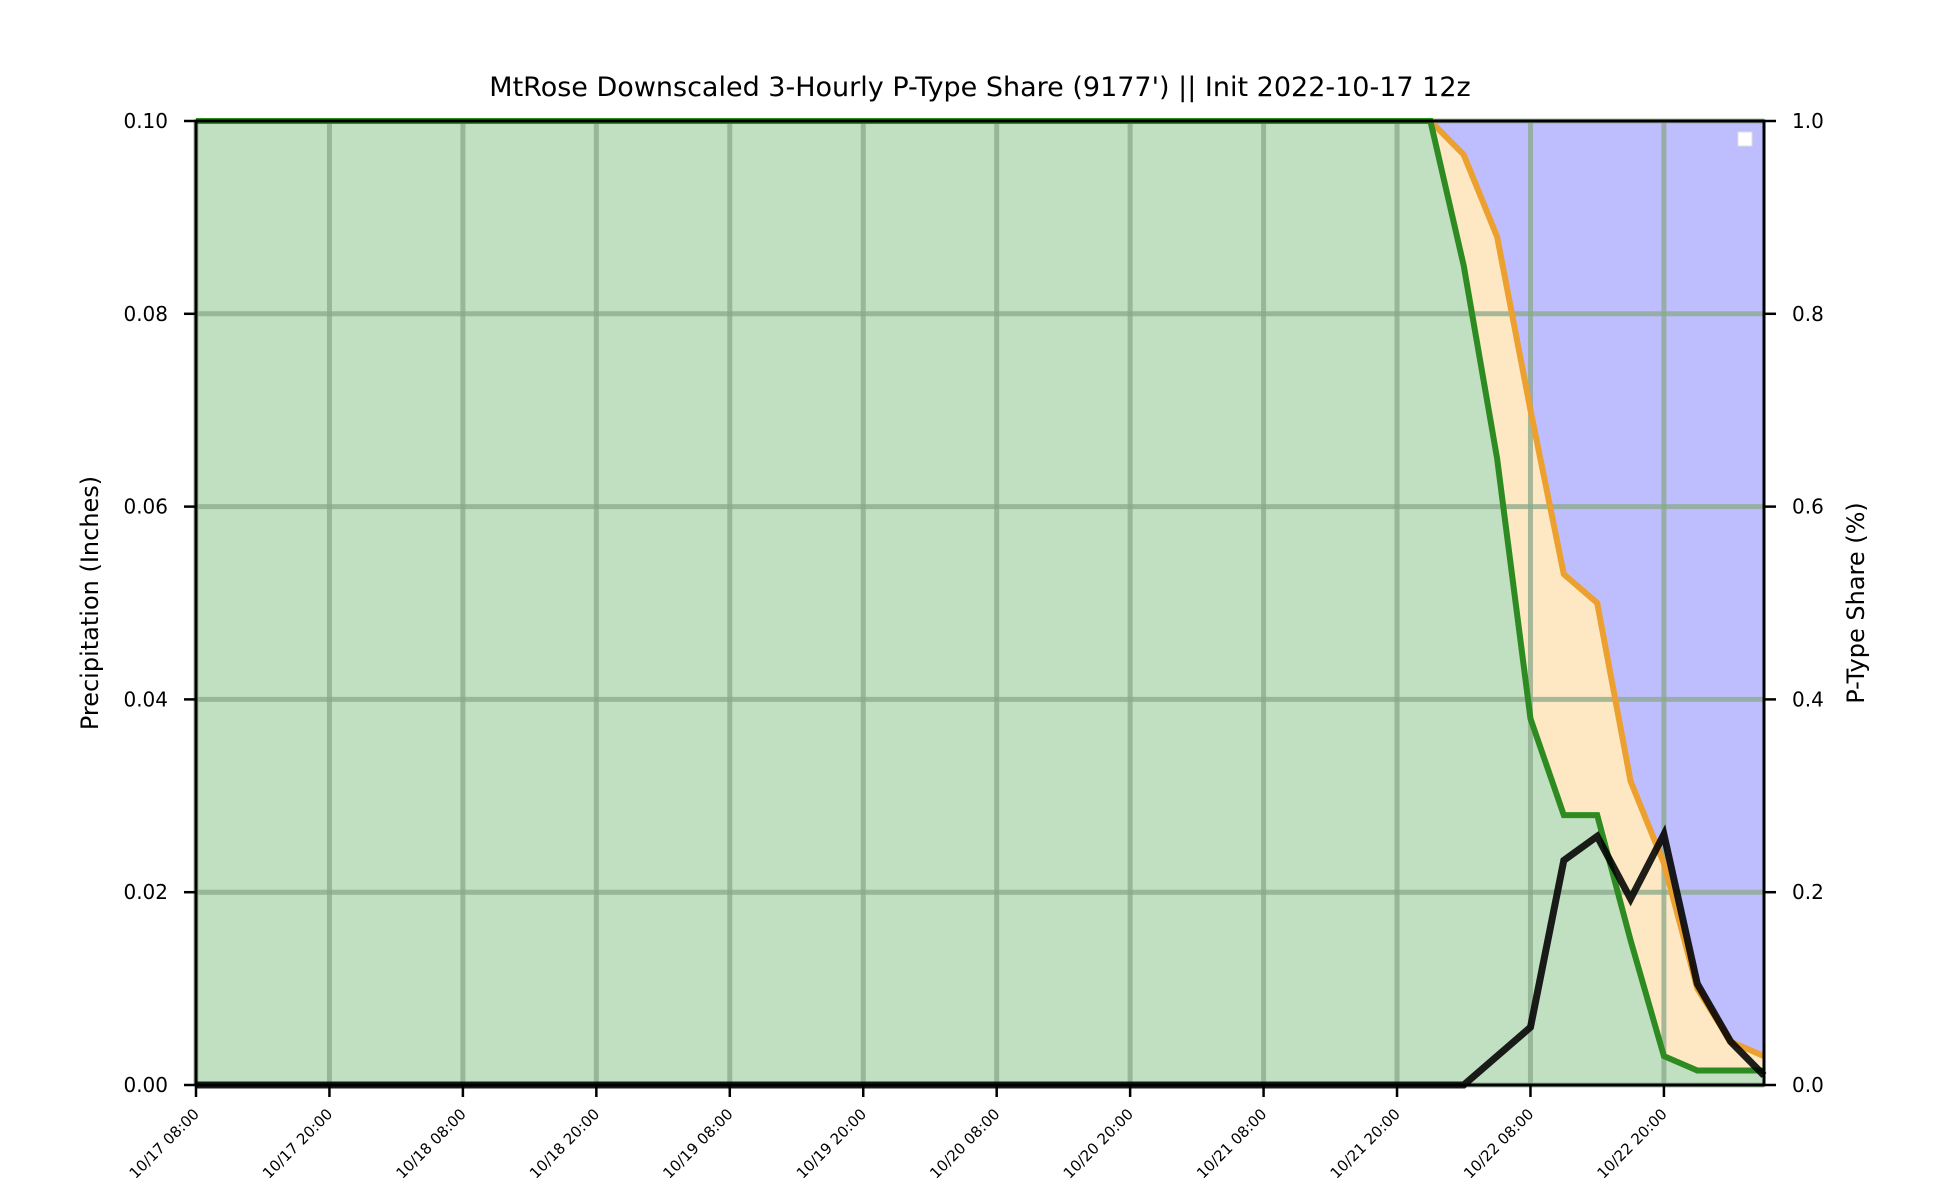  Describe the element at coordinates (164, 1143) in the screenshot. I see `x-tick-label: 10/17 08:00` at that location.